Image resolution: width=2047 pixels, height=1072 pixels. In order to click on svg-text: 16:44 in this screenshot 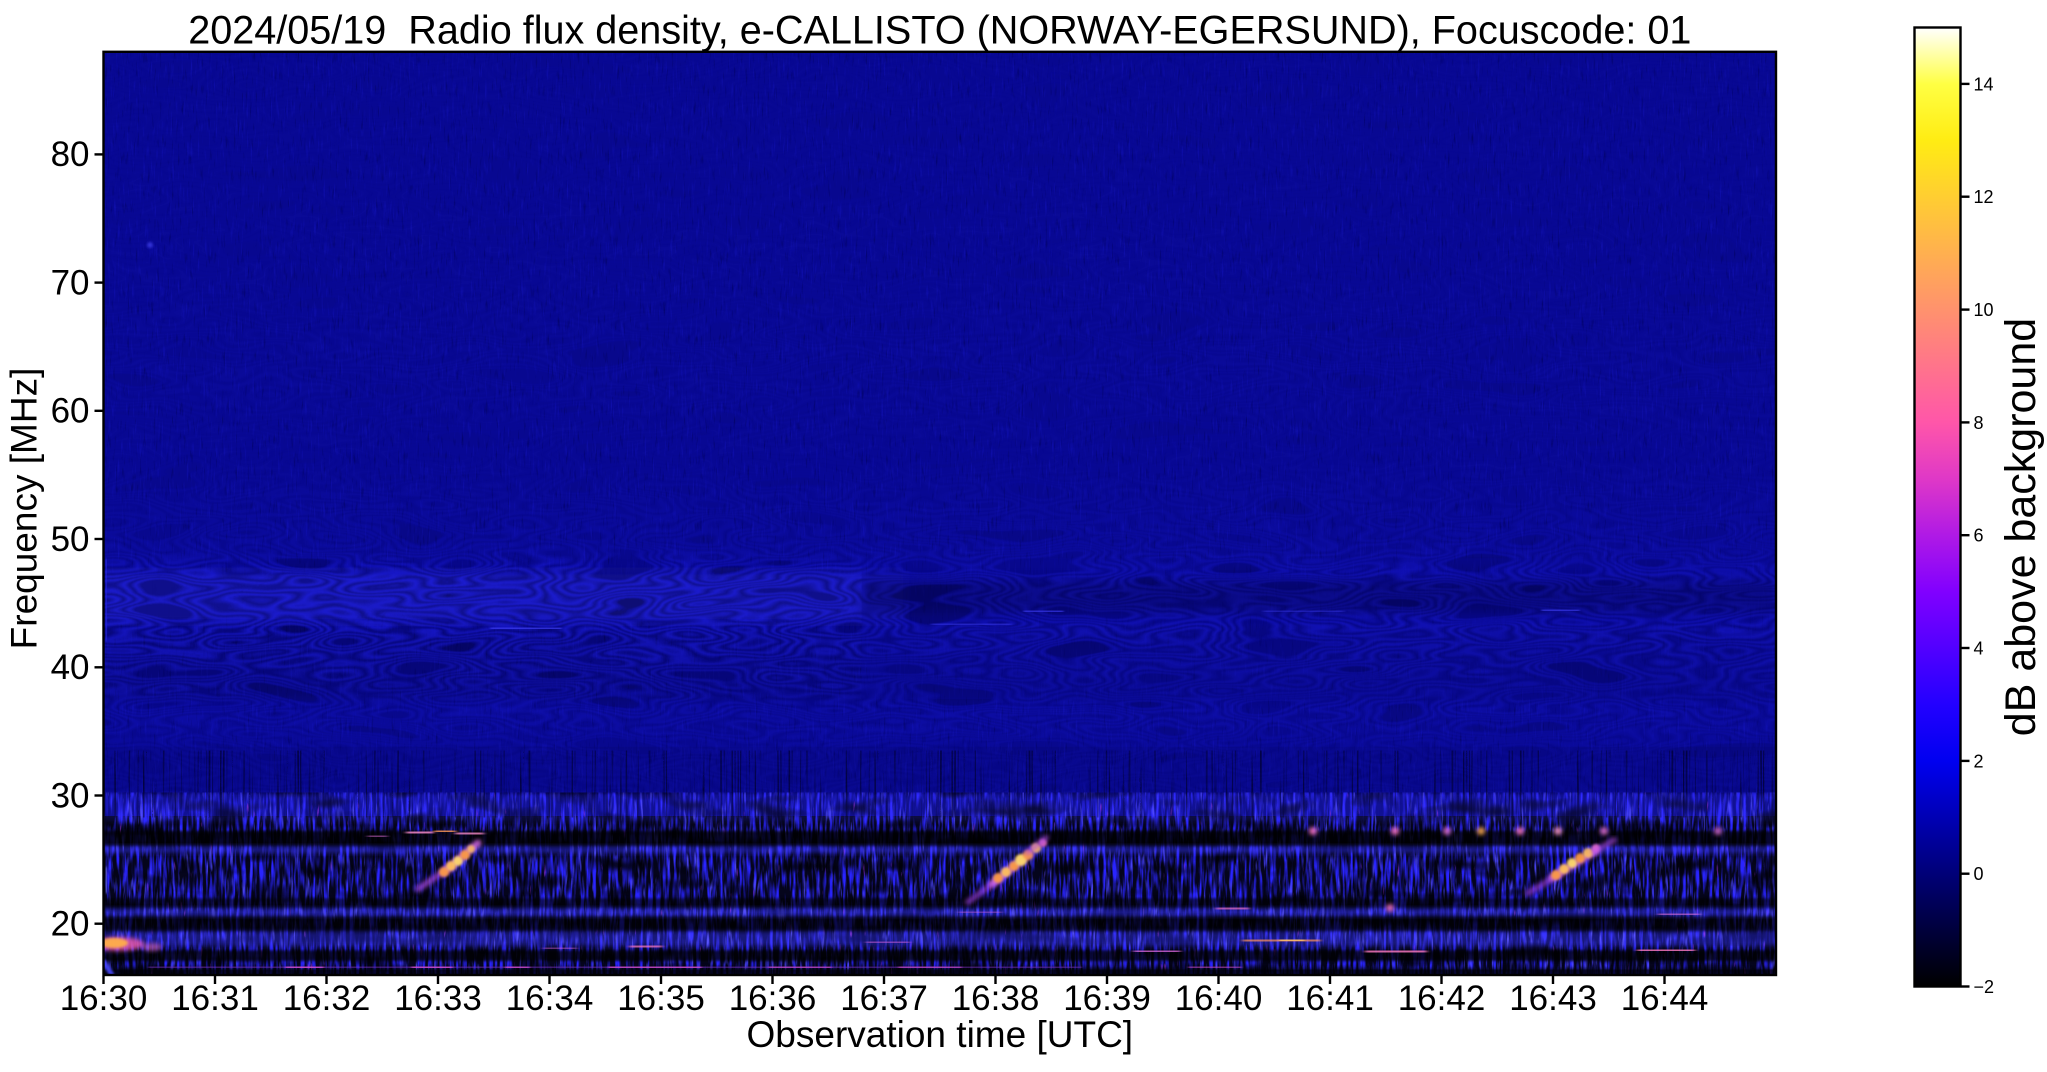, I will do `click(1665, 998)`.